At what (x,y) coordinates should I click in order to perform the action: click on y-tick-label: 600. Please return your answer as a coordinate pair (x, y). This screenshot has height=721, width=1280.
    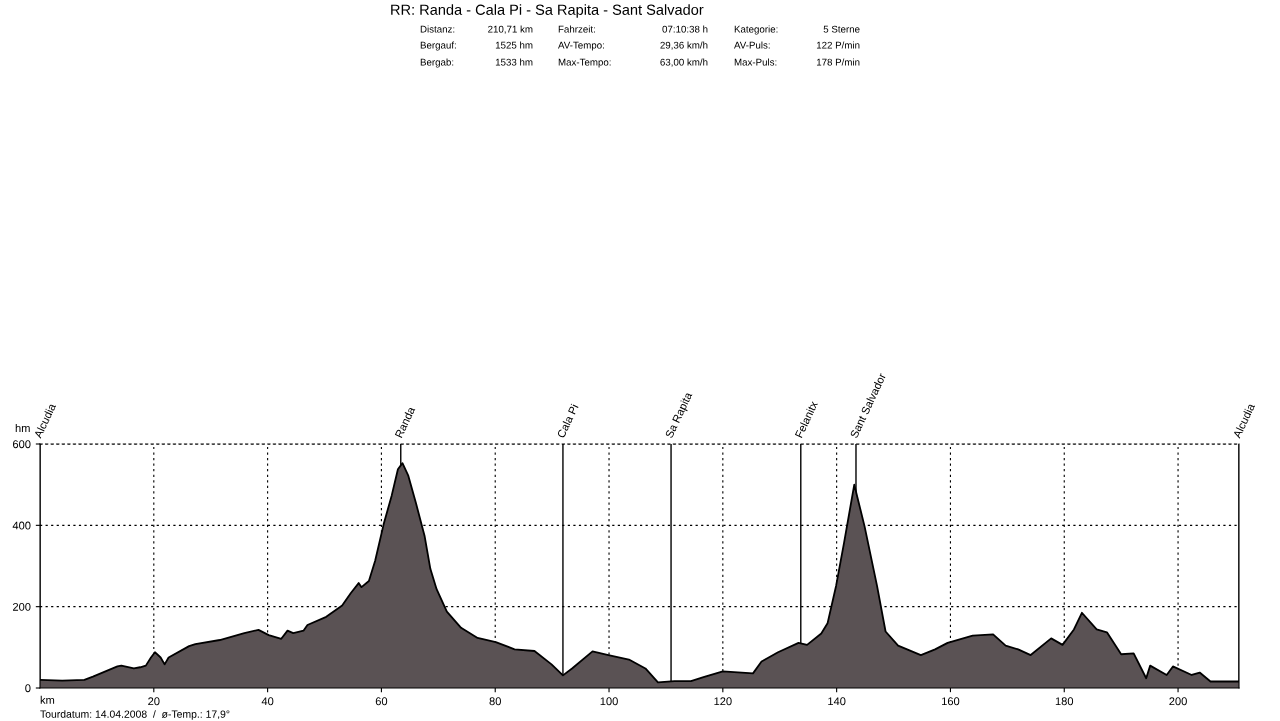
    Looking at the image, I should click on (22, 444).